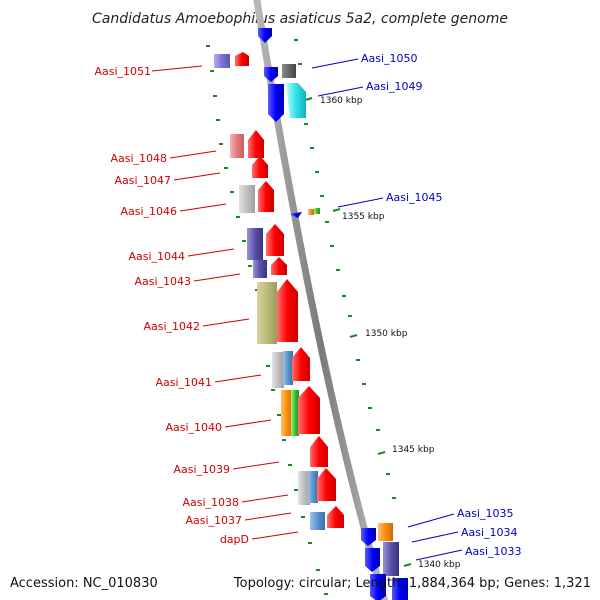  What do you see at coordinates (394, 86) in the screenshot?
I see `gene-label-aasi-1049: Aasi_1049` at bounding box center [394, 86].